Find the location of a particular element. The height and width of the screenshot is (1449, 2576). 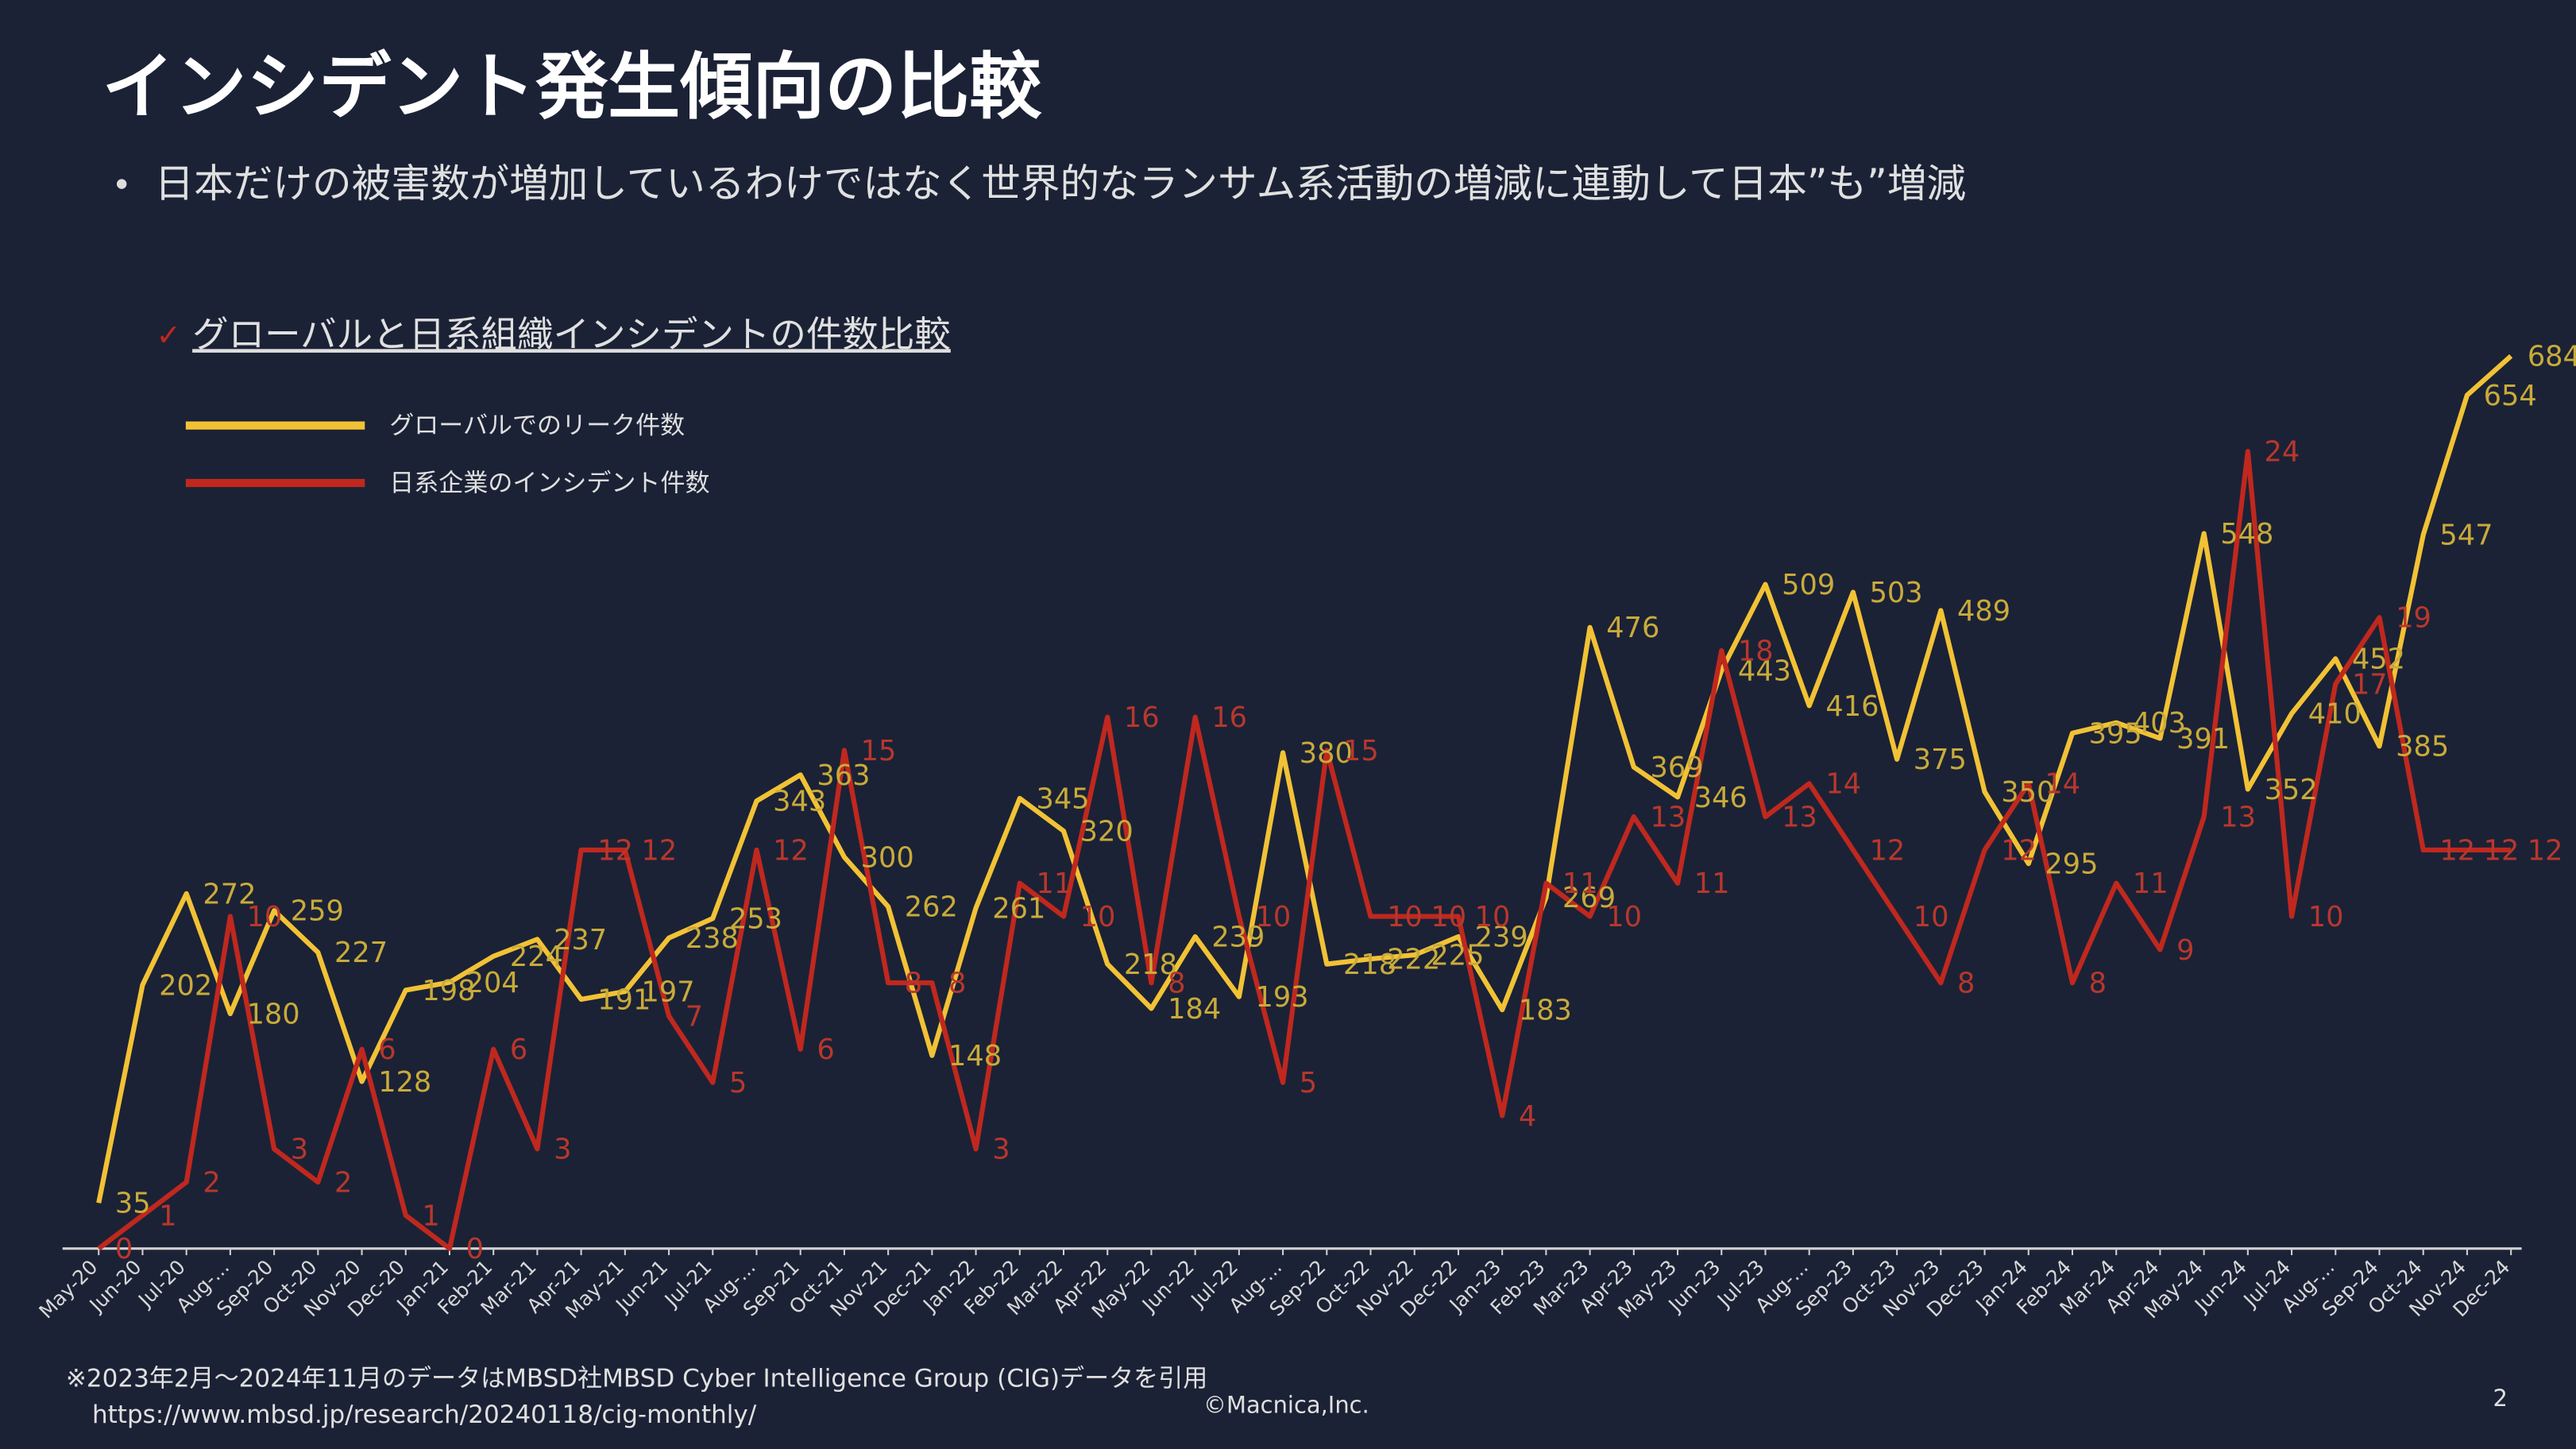

data-label: 238 is located at coordinates (712, 939).